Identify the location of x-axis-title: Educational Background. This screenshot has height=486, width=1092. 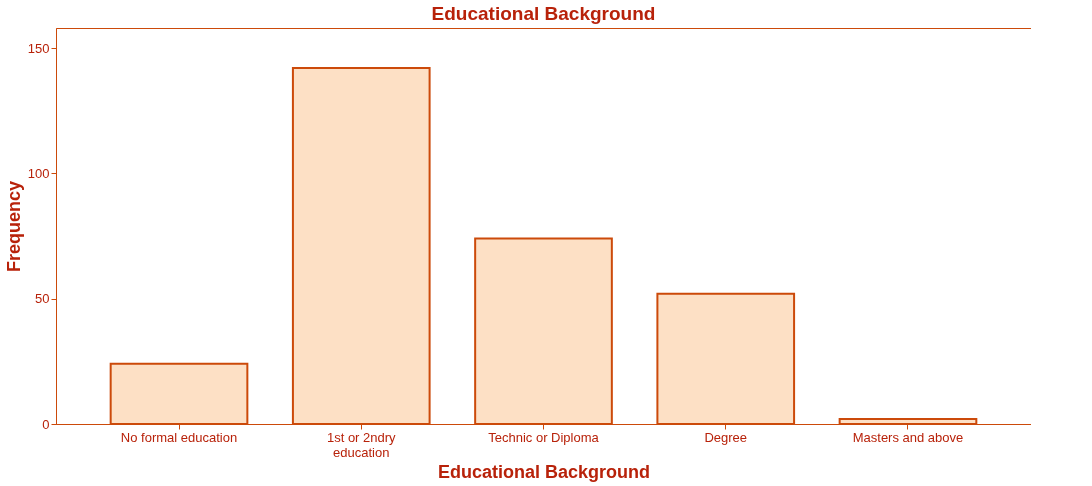
(544, 471).